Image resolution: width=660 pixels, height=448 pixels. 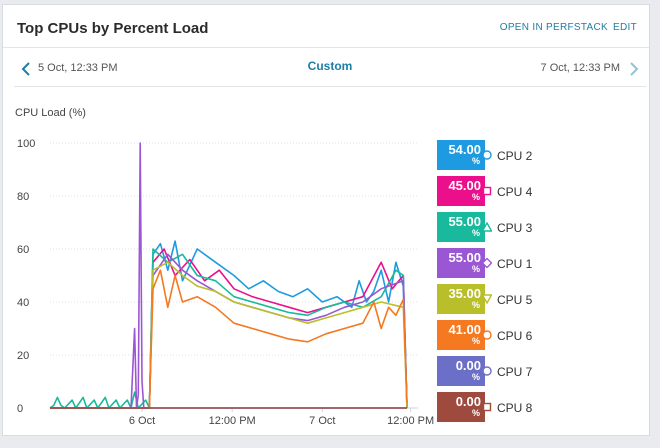 I want to click on legend-item: 55.00% CPU 1, so click(x=512, y=263).